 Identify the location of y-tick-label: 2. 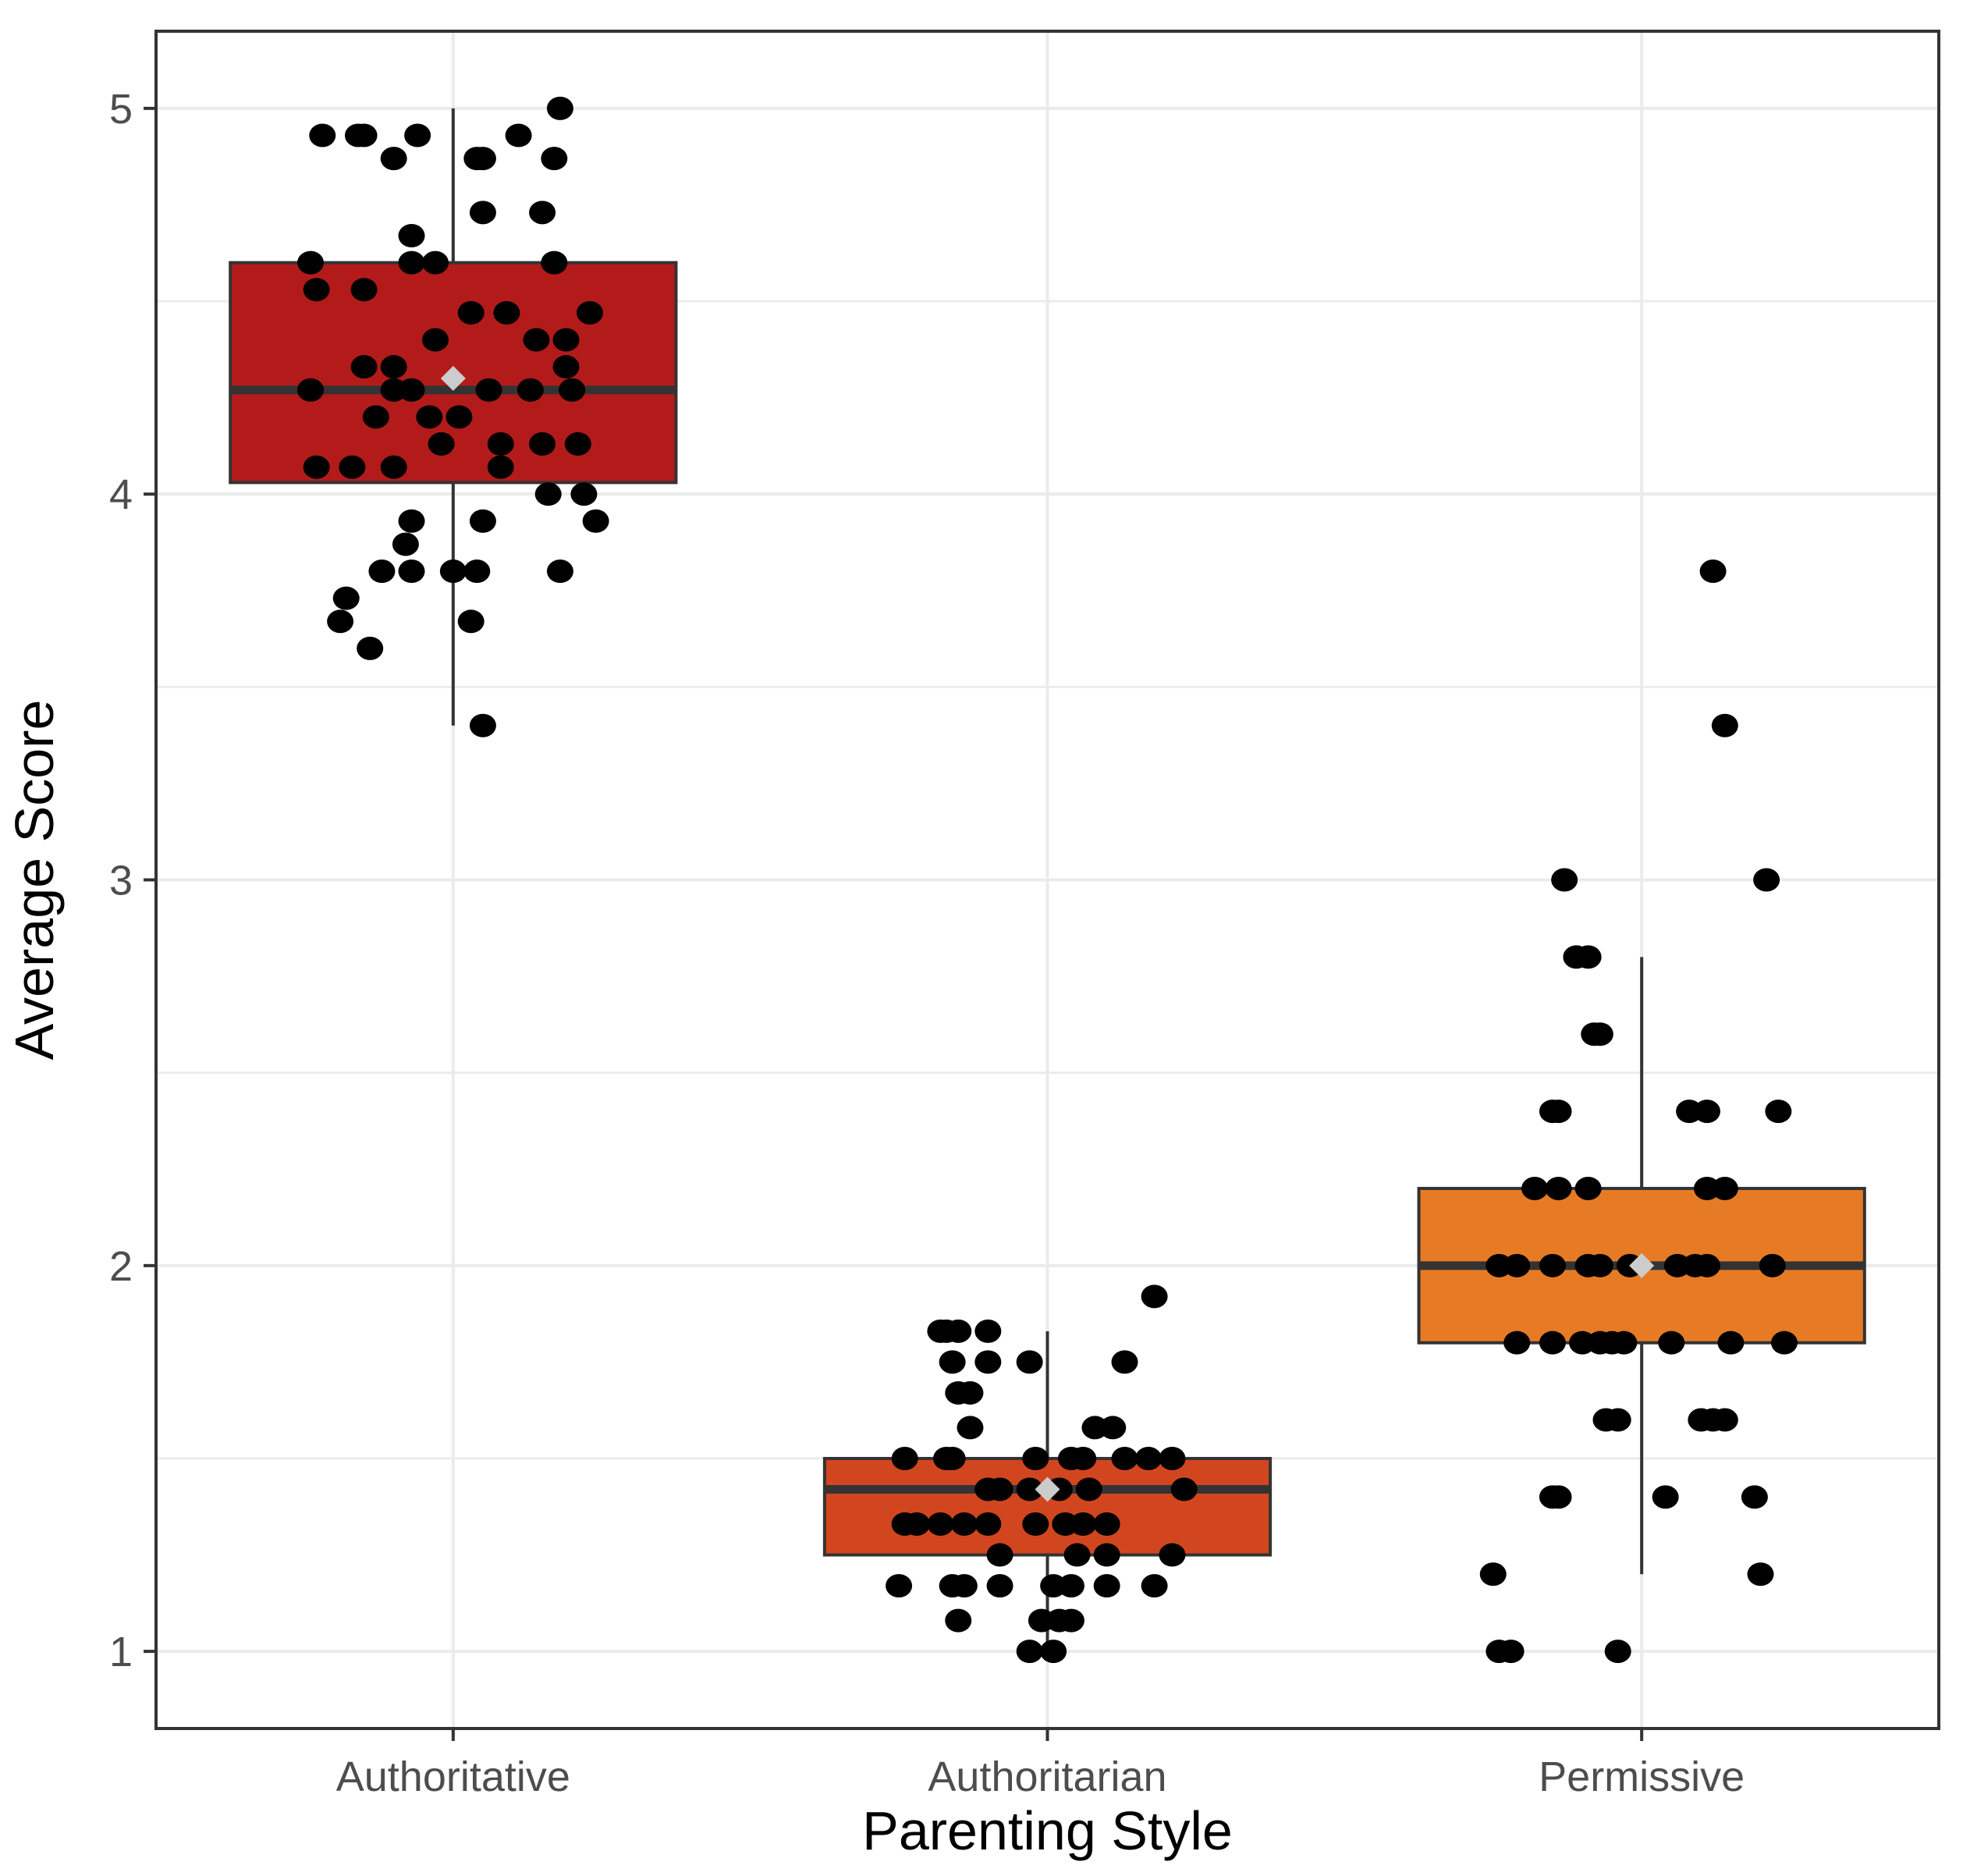
(121, 1266).